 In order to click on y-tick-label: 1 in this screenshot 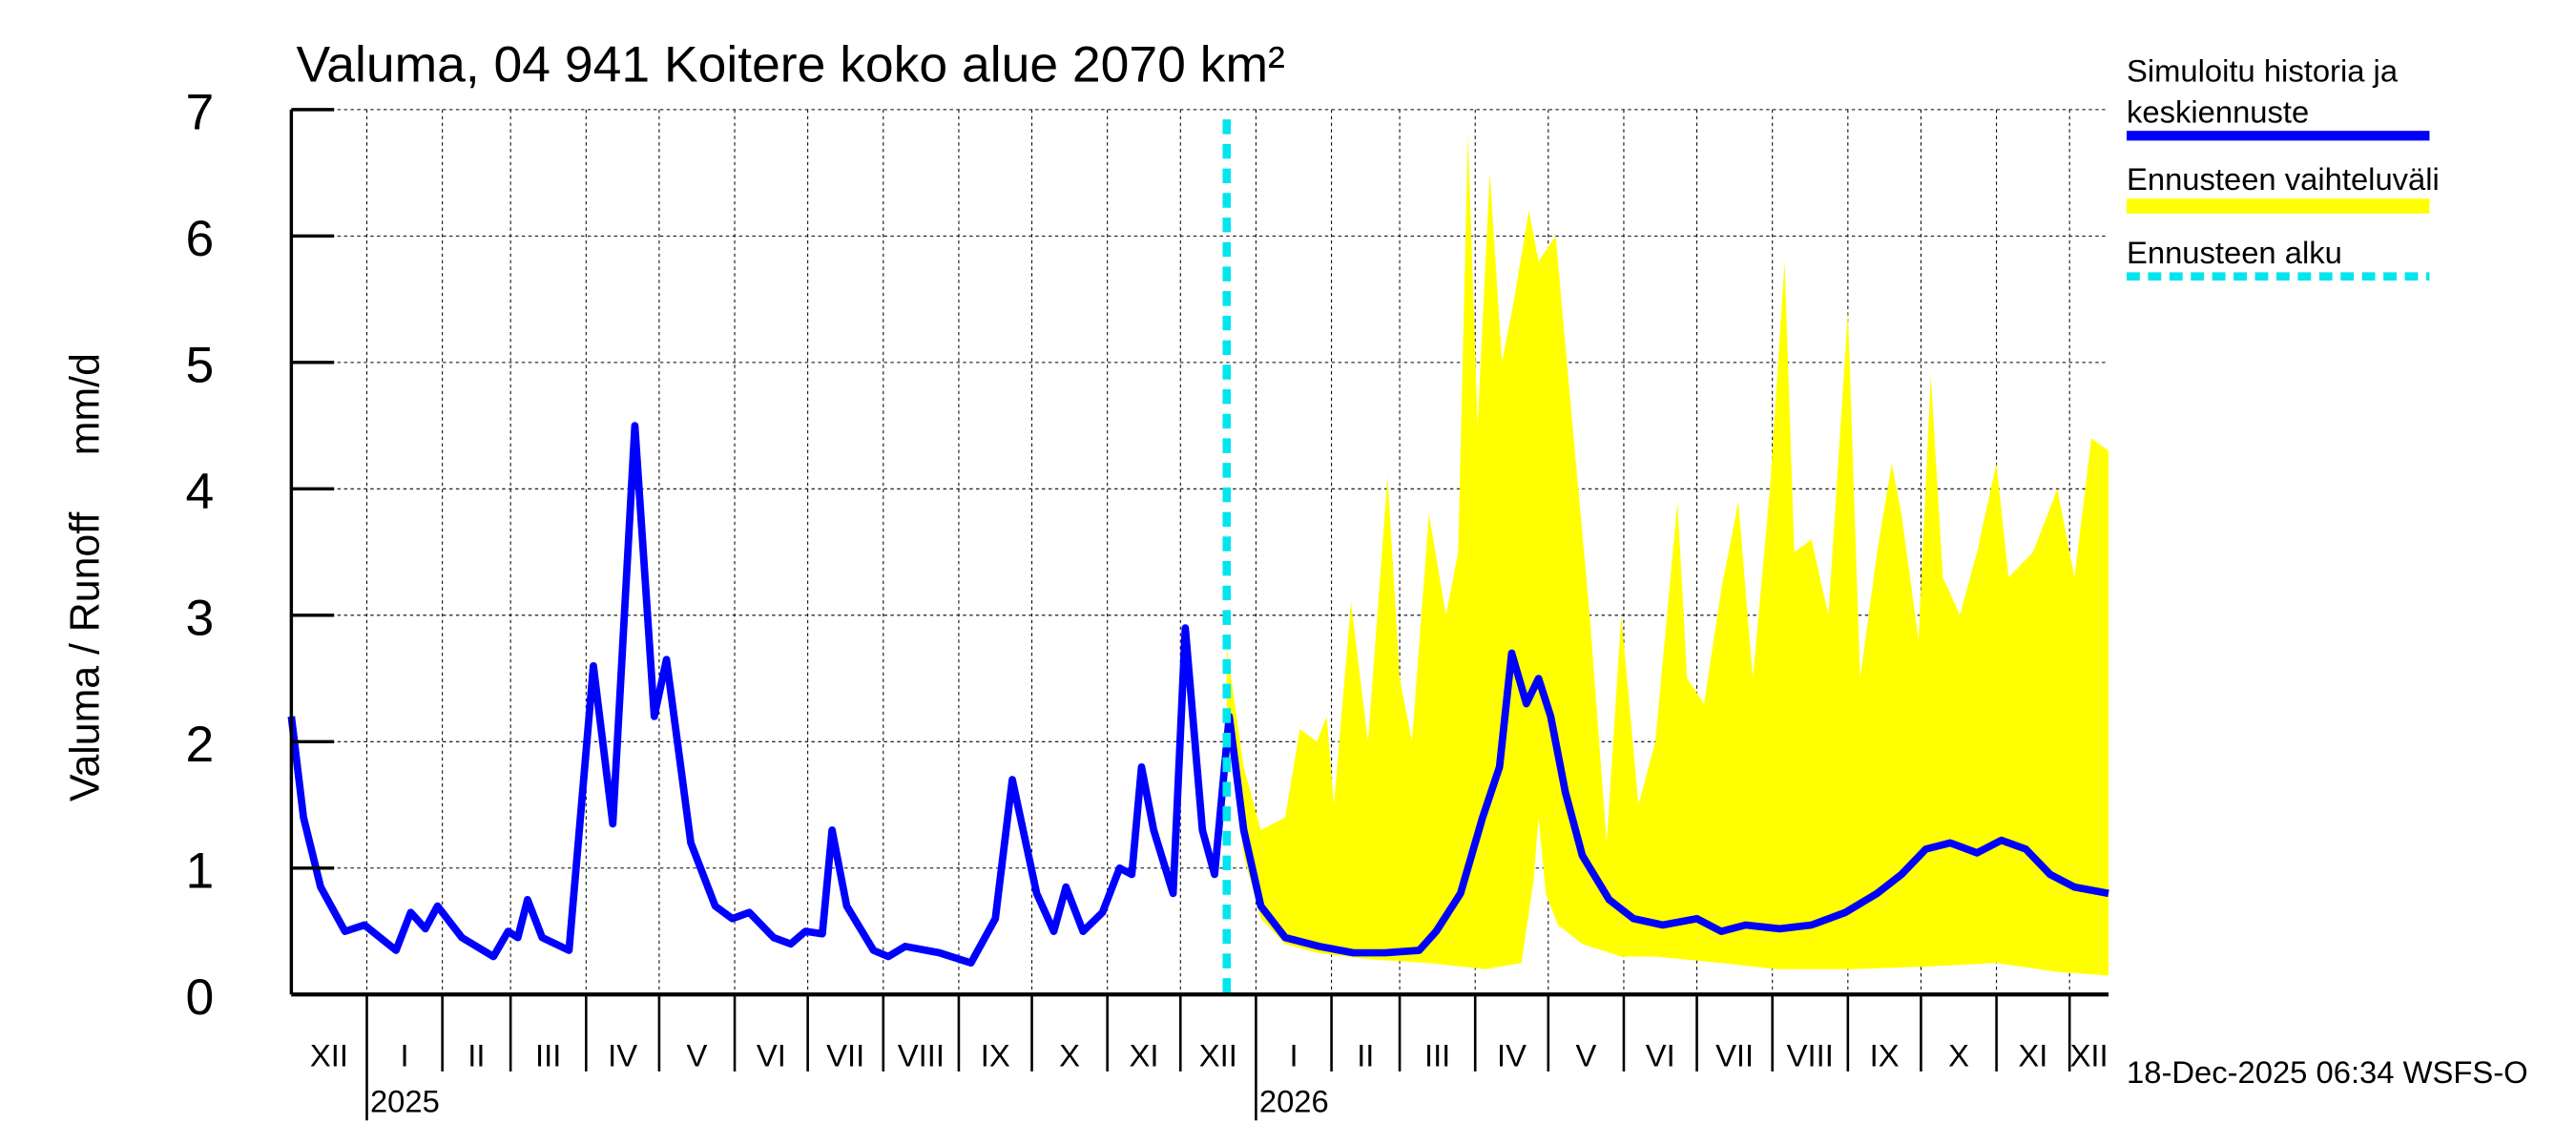, I will do `click(200, 871)`.